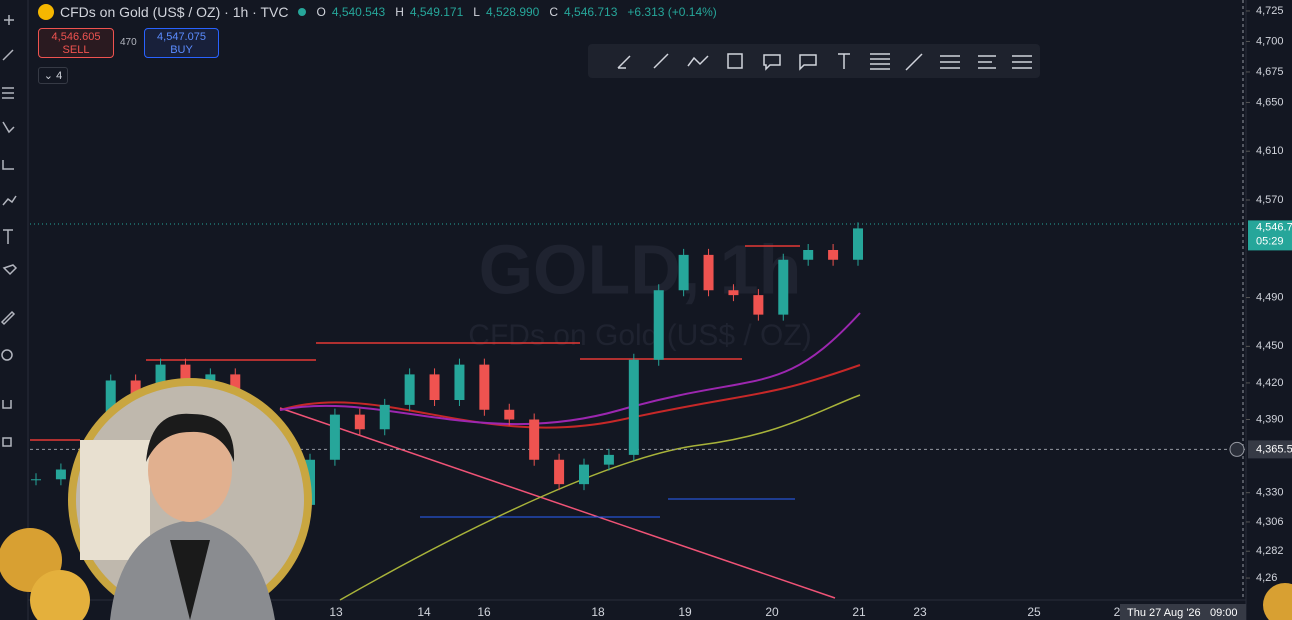 The width and height of the screenshot is (1292, 620). I want to click on countdown: 05:29, so click(1270, 241).